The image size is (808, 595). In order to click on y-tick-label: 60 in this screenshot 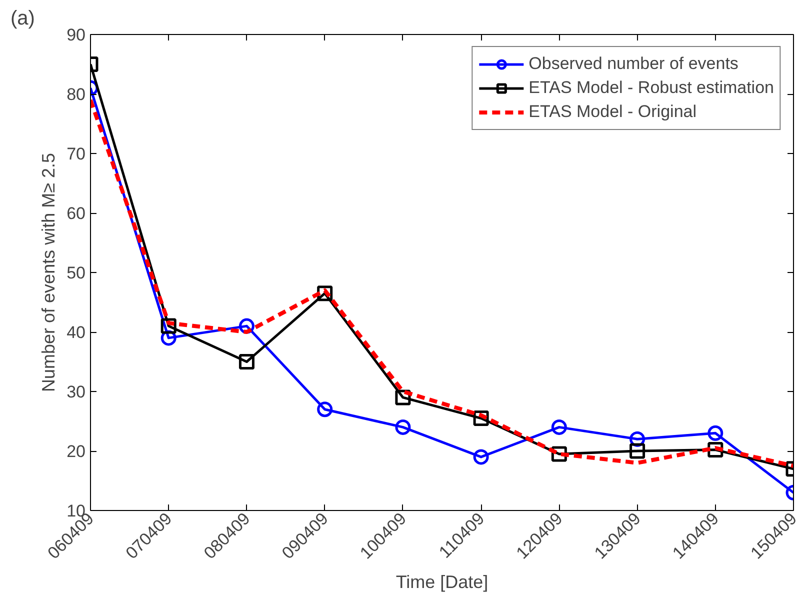, I will do `click(76, 213)`.